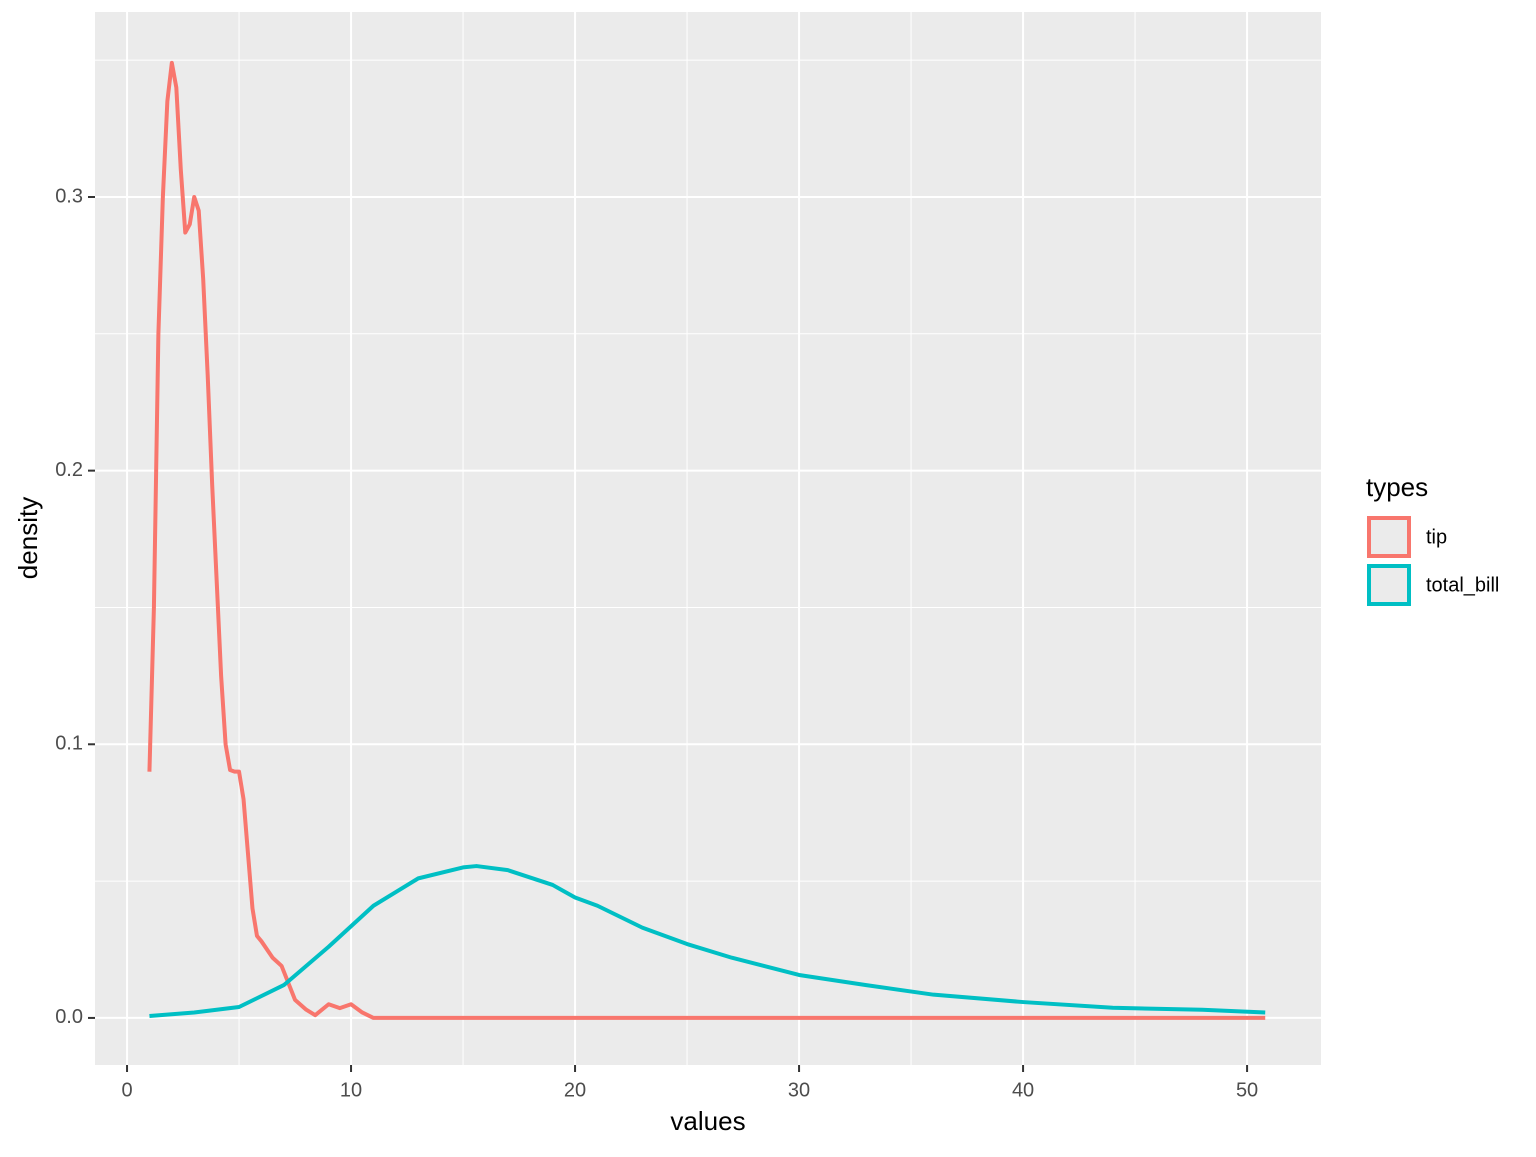 The height and width of the screenshot is (1157, 1536). Describe the element at coordinates (799, 1090) in the screenshot. I see `x-tick-label: 30` at that location.